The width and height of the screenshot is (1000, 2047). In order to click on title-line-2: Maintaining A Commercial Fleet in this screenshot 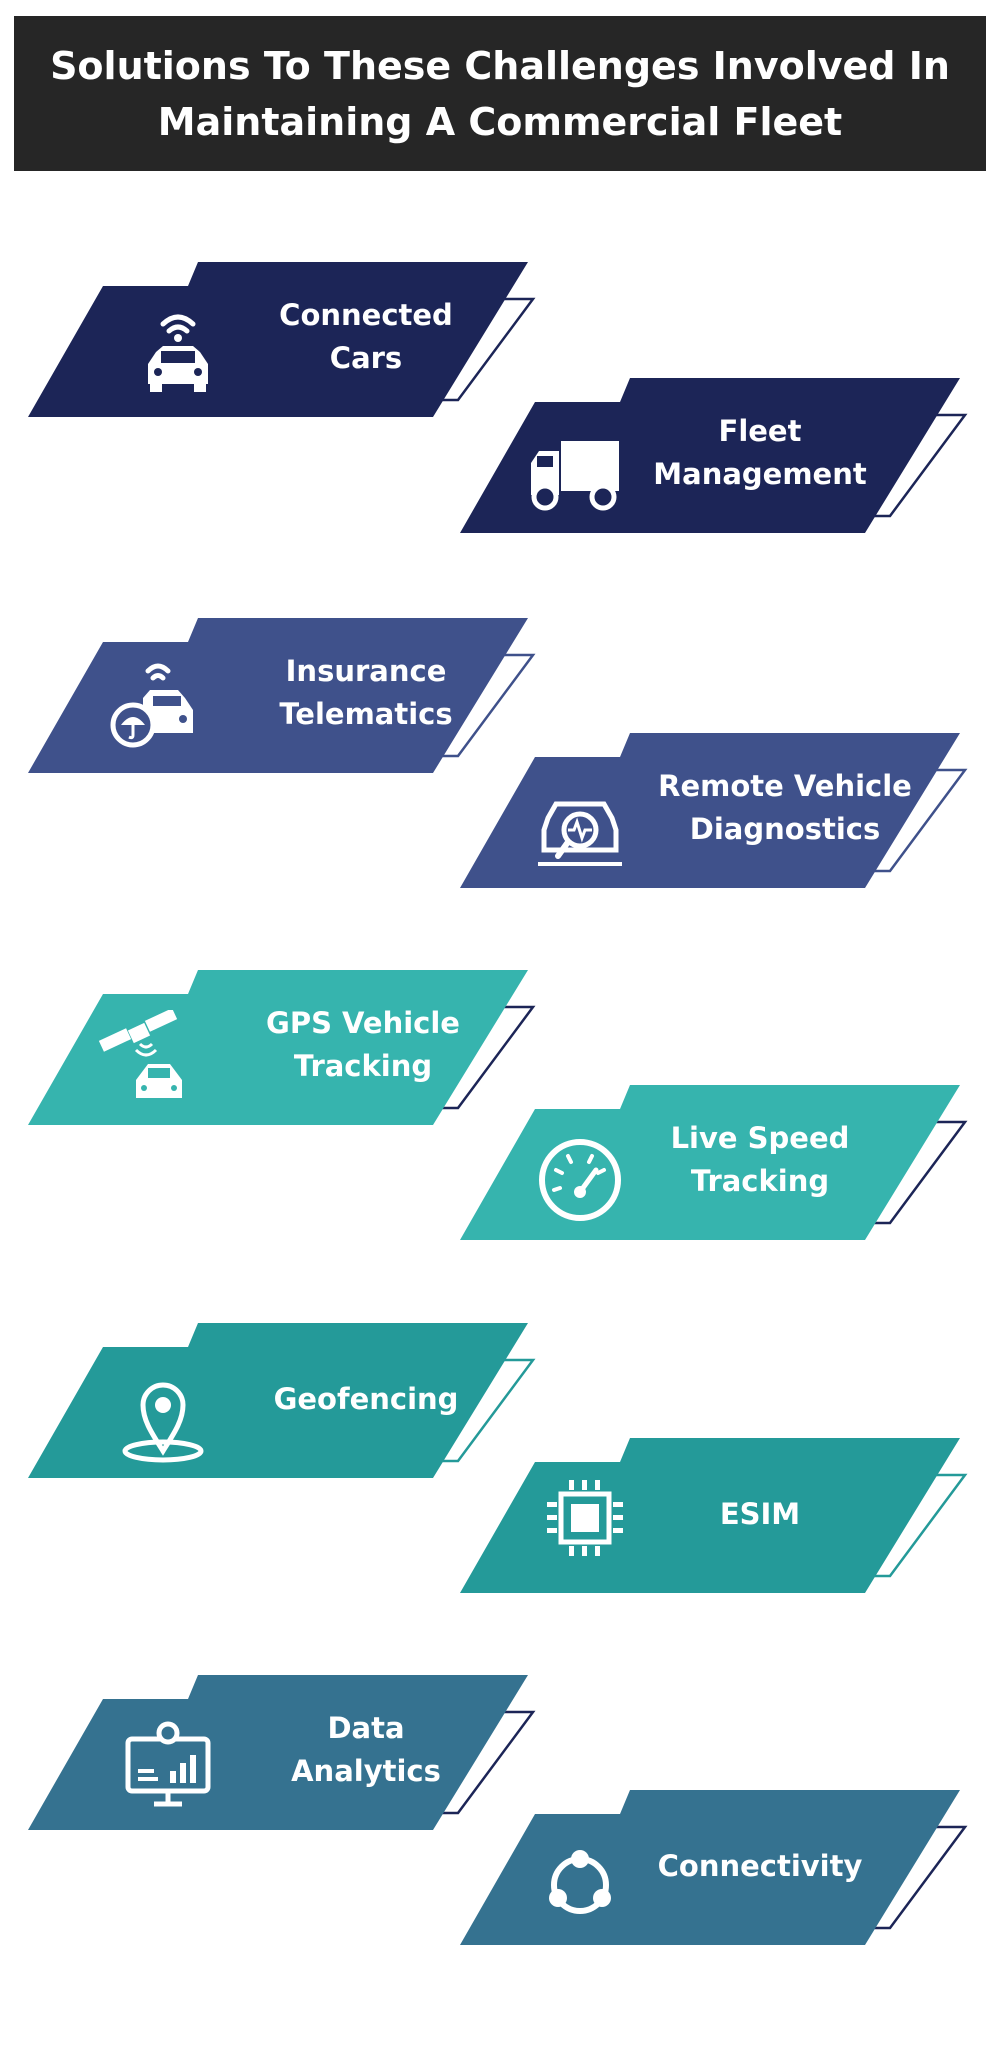, I will do `click(500, 121)`.